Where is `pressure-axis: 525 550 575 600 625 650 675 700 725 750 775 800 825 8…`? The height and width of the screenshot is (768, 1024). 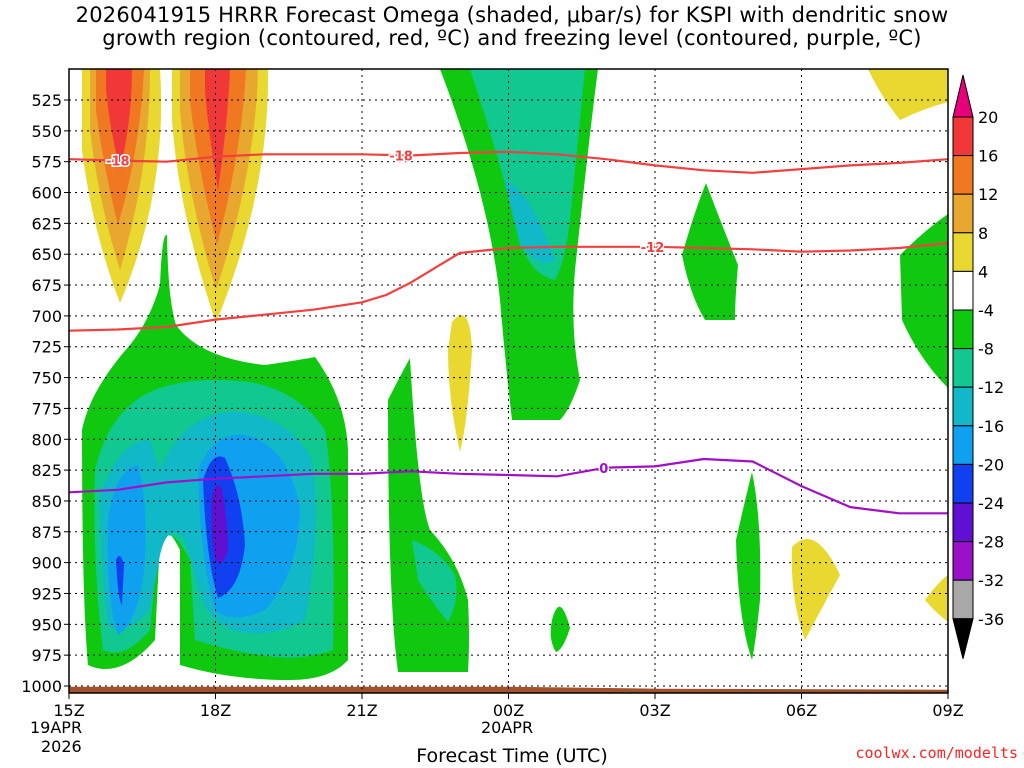
pressure-axis: 525 550 575 600 625 650 675 700 725 750 775 800 825 8… is located at coordinates (45, 393).